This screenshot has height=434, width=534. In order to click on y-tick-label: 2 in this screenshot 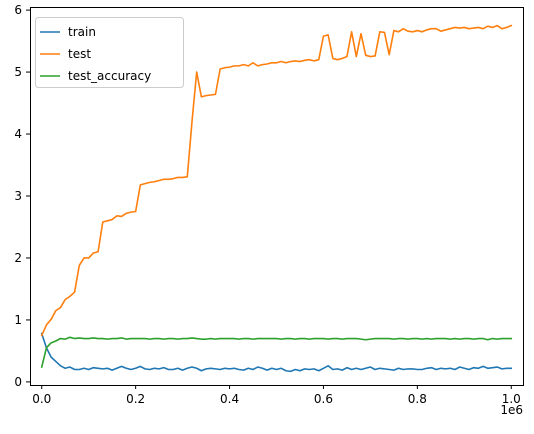, I will do `click(18, 258)`.